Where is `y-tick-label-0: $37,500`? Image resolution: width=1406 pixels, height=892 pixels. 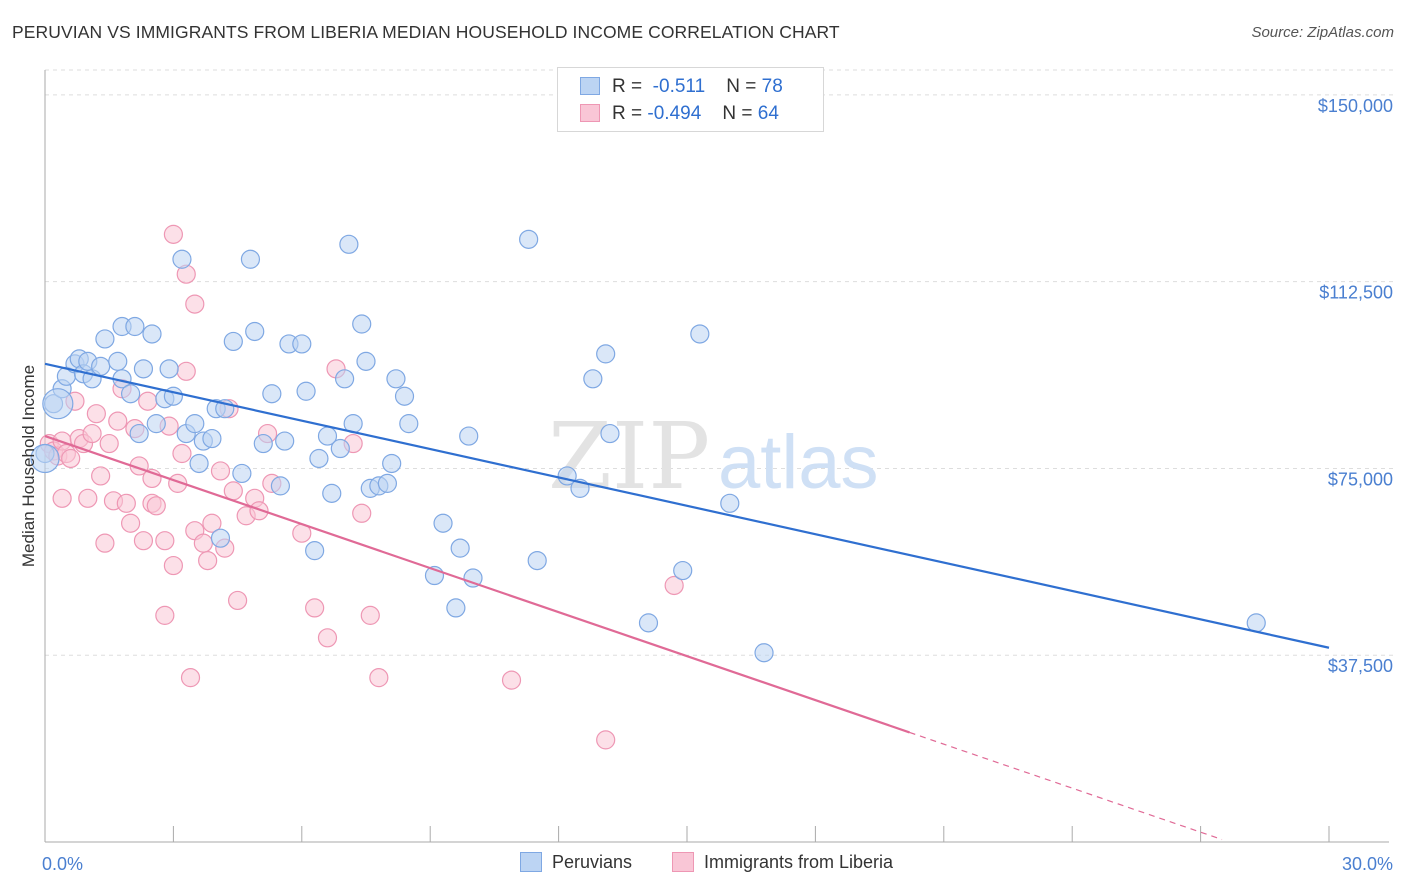
y-tick-label-0: $37,500 is located at coordinates (1360, 666).